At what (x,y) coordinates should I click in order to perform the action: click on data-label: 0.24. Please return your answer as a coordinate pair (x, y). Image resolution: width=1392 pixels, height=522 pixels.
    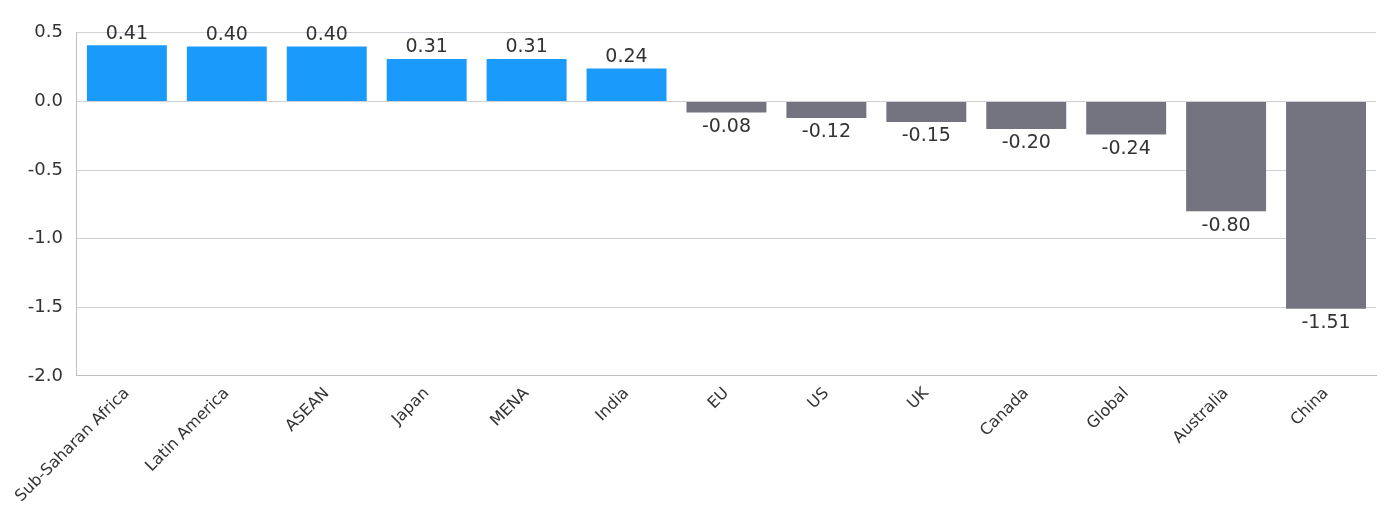
    Looking at the image, I should click on (626, 54).